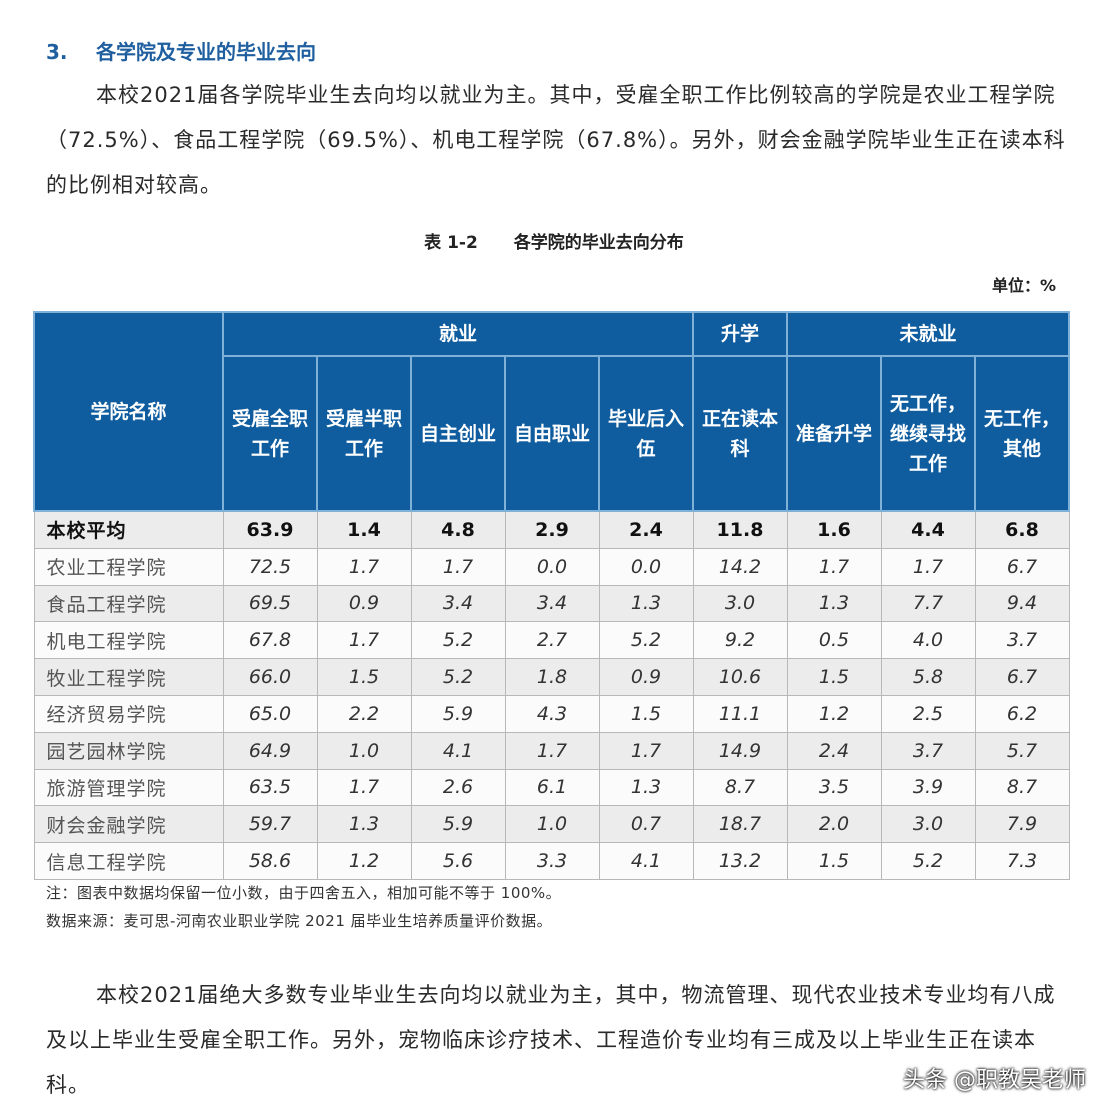 The image size is (1108, 1114). I want to click on cell-value: 1.2, so click(364, 861).